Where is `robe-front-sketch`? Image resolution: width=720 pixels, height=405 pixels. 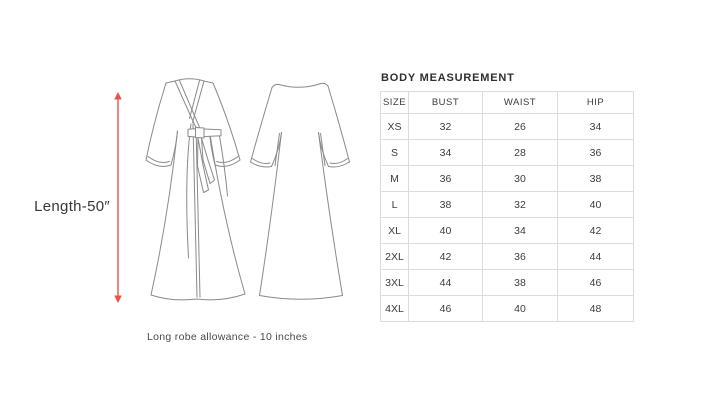 robe-front-sketch is located at coordinates (195, 189).